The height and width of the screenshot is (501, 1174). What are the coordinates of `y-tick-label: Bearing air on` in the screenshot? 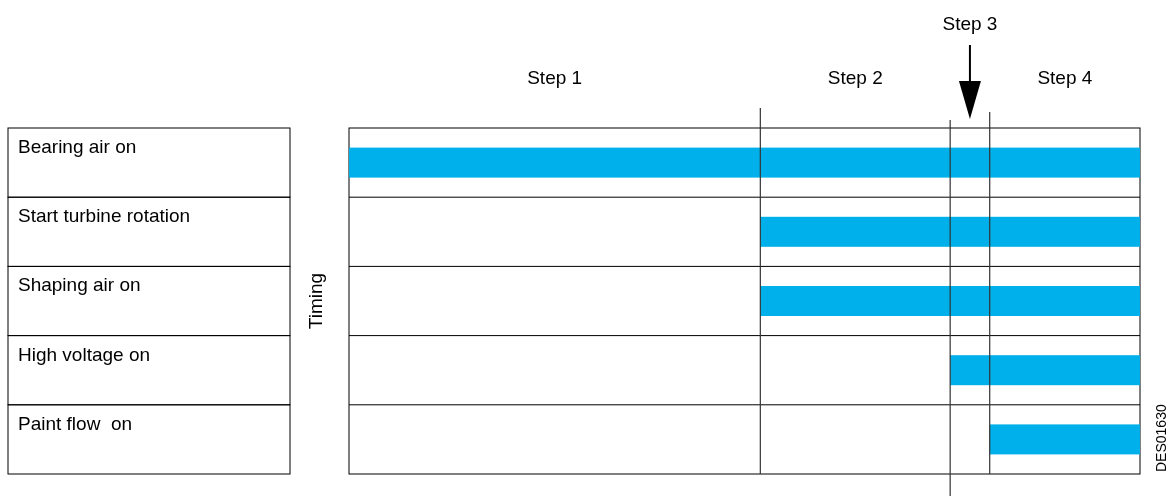 It's located at (77, 146).